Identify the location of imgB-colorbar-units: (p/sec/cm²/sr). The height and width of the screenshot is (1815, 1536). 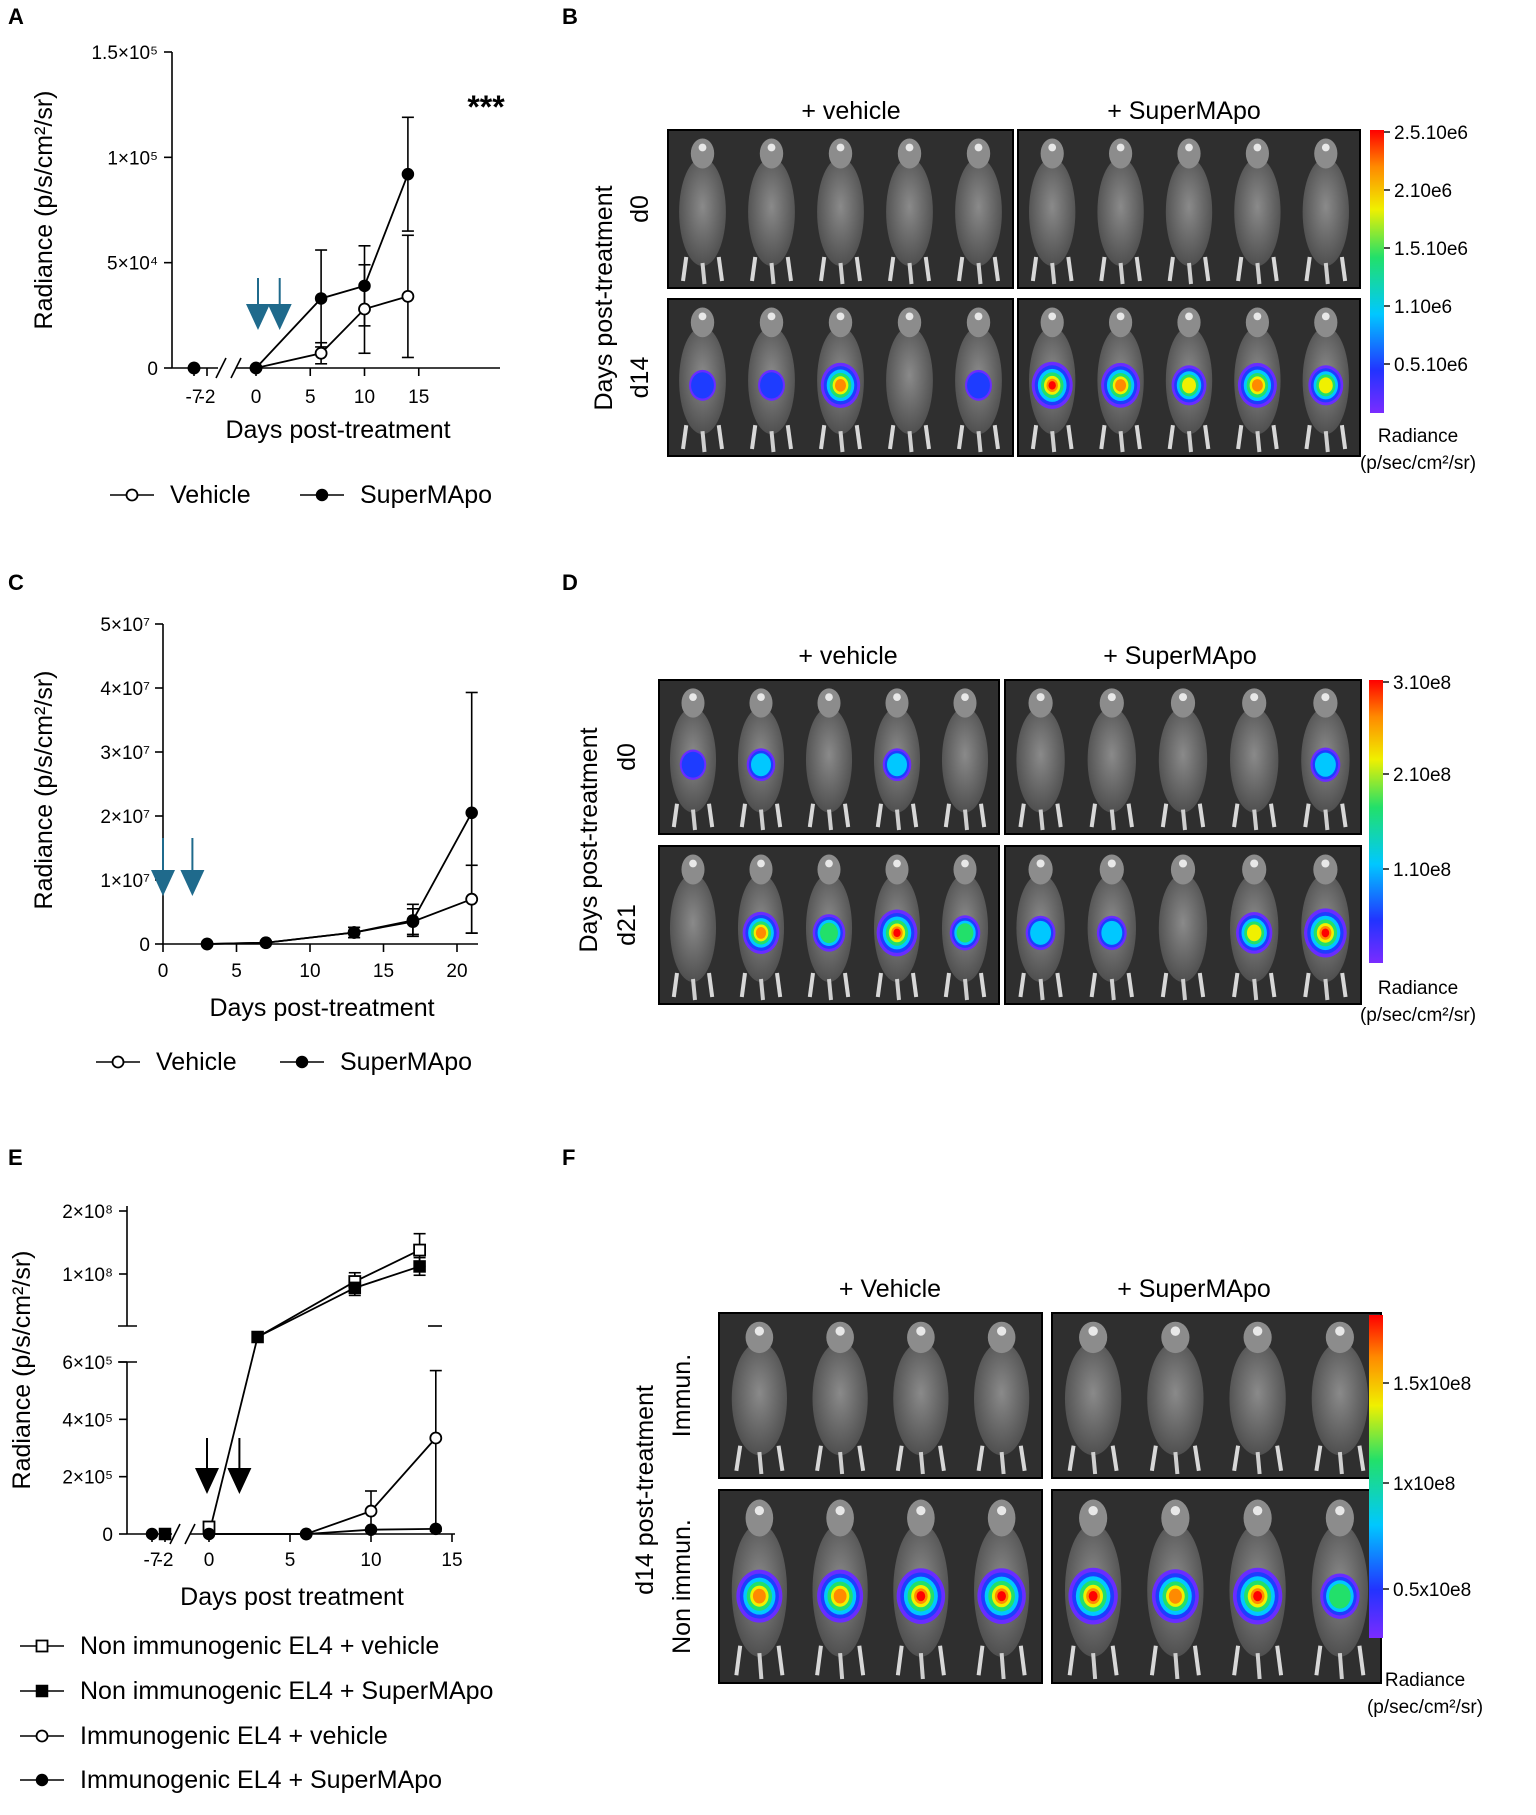
(1418, 463).